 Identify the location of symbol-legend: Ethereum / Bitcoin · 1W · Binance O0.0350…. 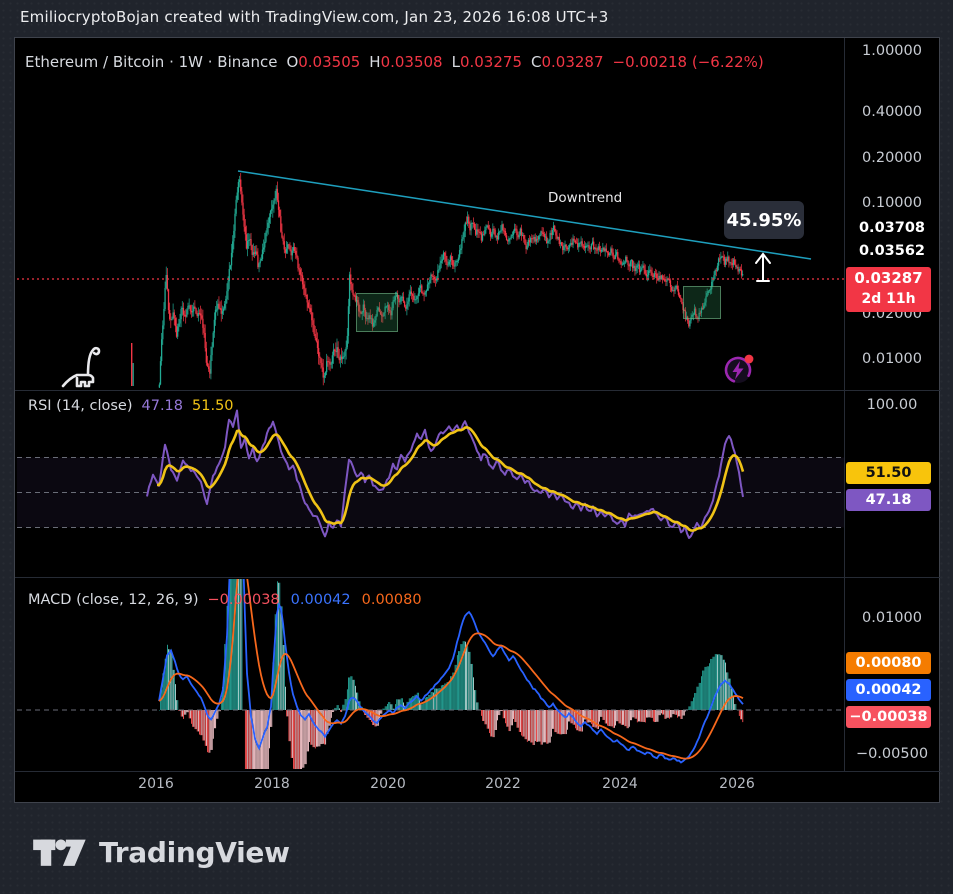
(394, 62).